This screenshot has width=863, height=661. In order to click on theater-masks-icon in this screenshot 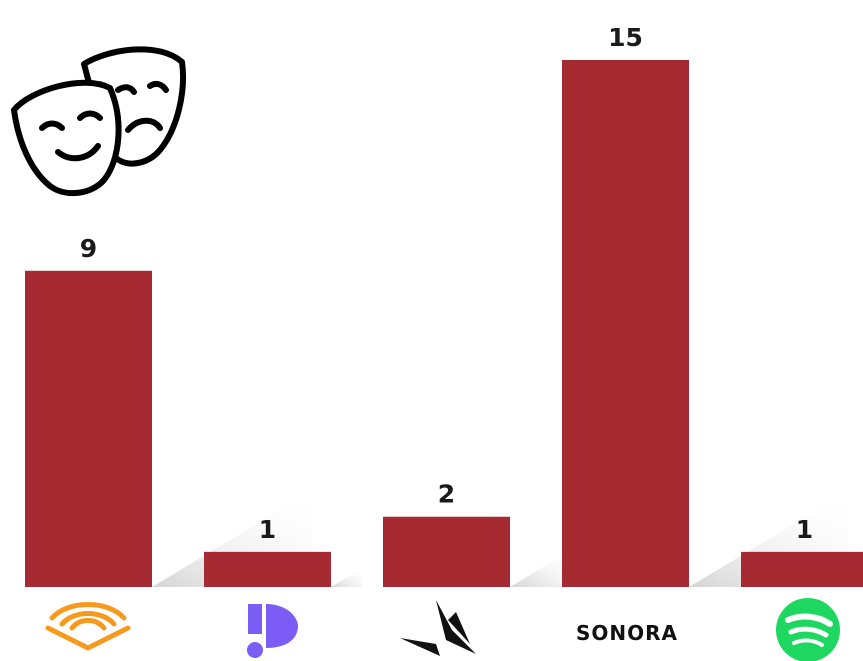, I will do `click(98, 121)`.